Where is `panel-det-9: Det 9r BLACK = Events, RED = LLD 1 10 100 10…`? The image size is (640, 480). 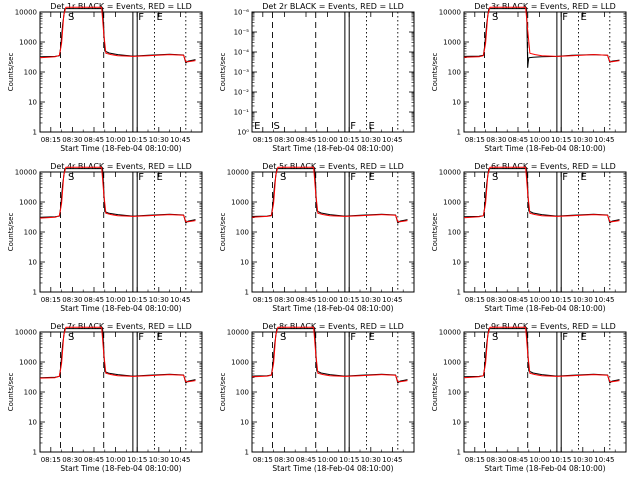
panel-det-9: Det 9r BLACK = Events, RED = LLD 1 10 100 10… is located at coordinates (529, 397).